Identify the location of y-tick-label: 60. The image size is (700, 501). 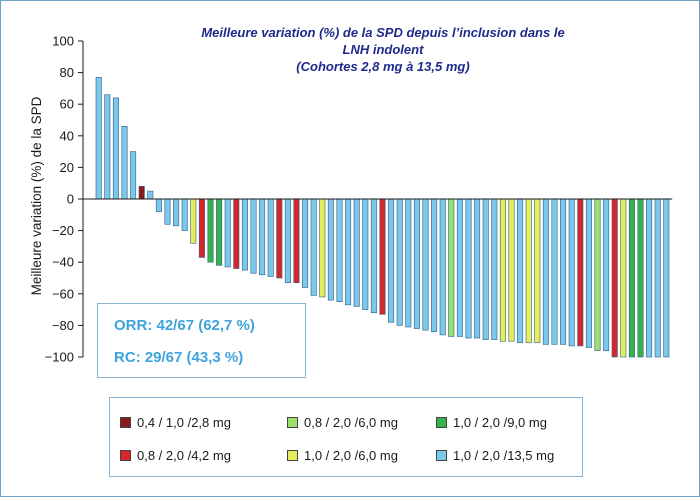
(67, 104).